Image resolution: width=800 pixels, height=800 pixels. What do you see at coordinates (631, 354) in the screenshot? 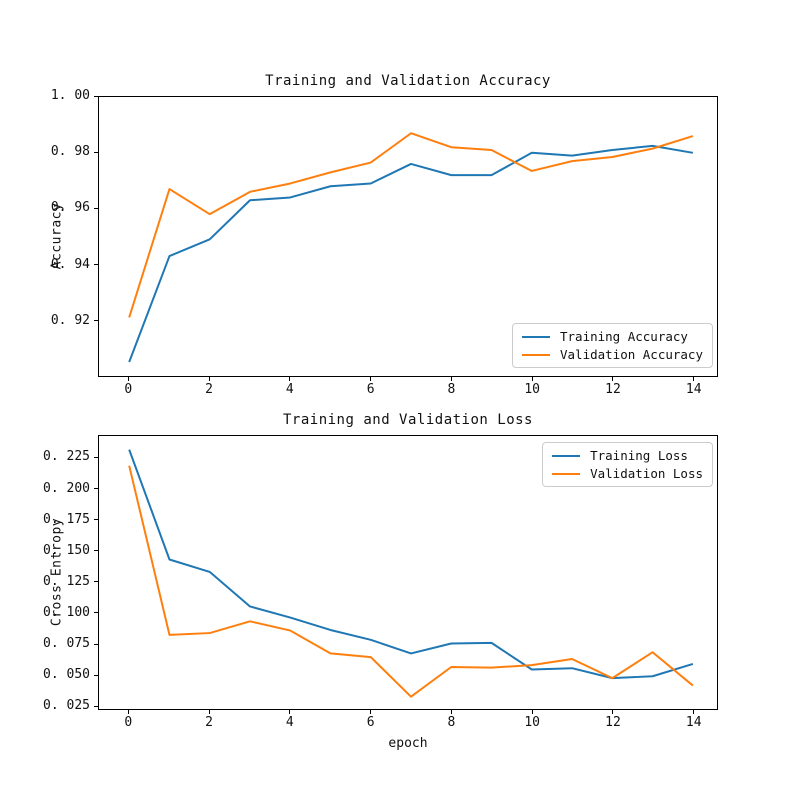
I see `legend-label: Validation Accuracy` at bounding box center [631, 354].